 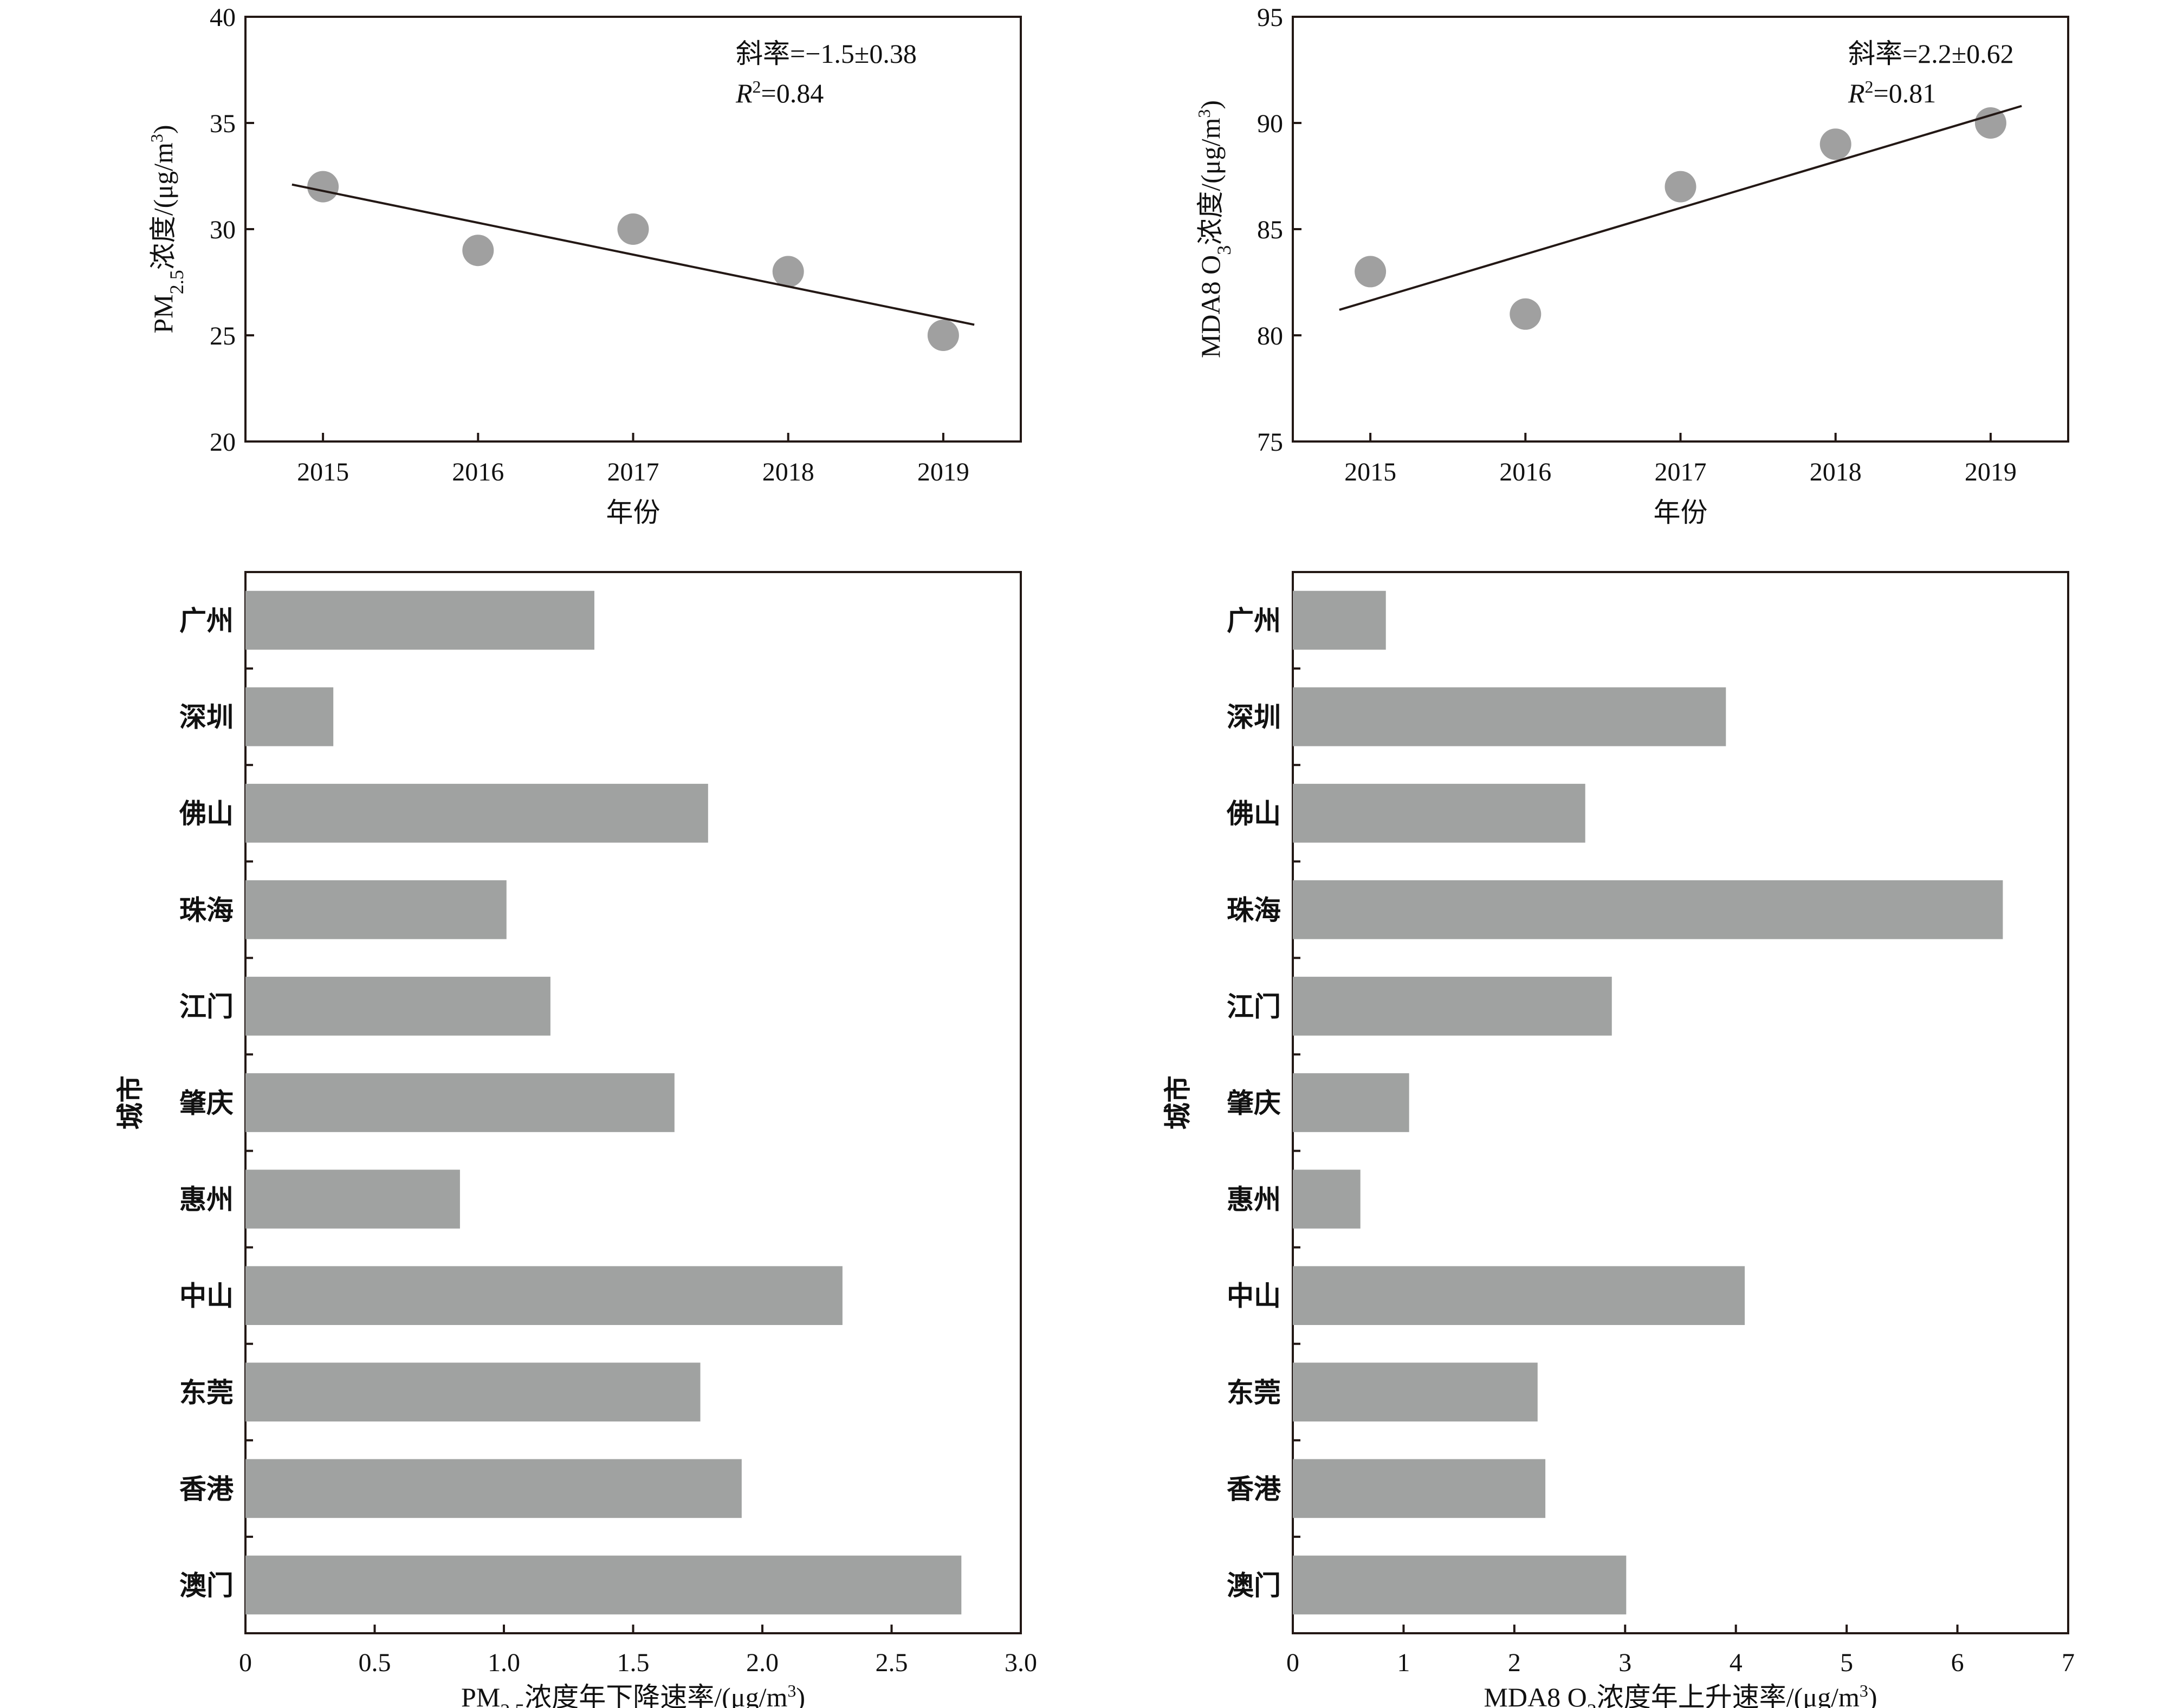 What do you see at coordinates (1253, 813) in the screenshot?
I see `y-tick-label: 佛山` at bounding box center [1253, 813].